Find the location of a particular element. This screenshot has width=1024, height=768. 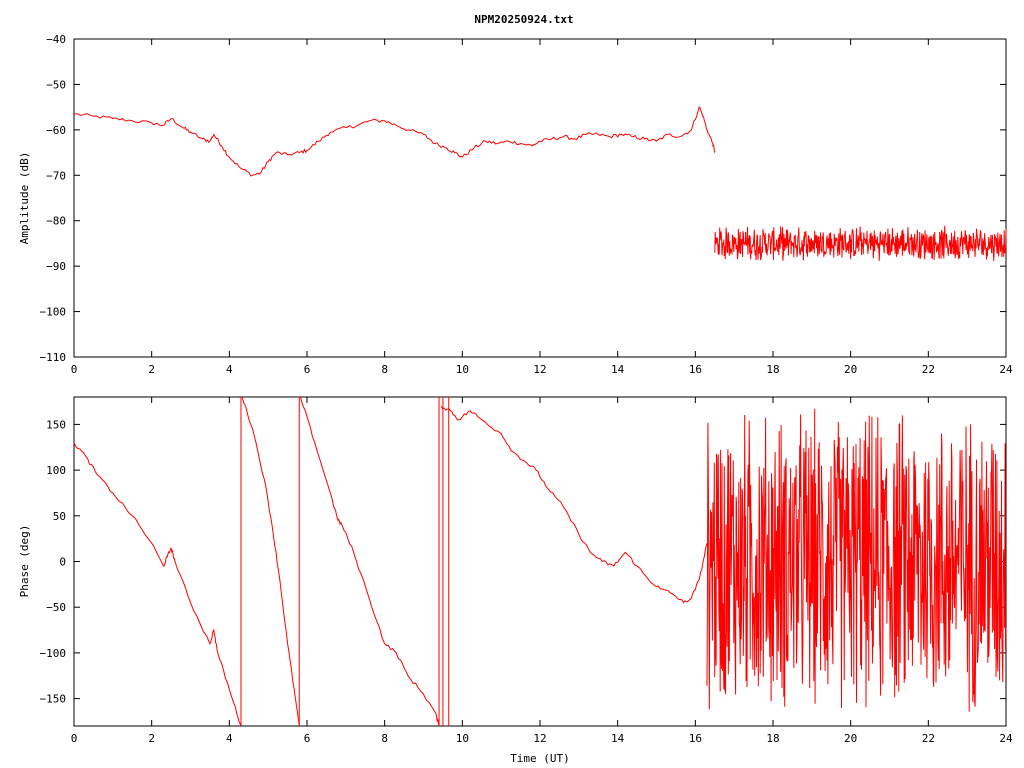

phase-x-axis-label: Time (UT) is located at coordinates (540, 758).